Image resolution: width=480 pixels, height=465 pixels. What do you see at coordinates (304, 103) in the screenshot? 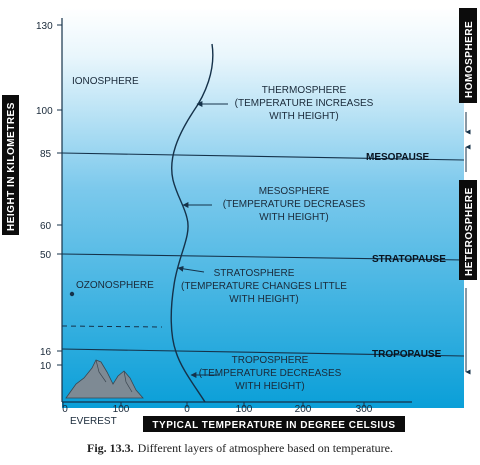
I see `thermosphere-desc-1: (TEMPERATURE INCREASES` at bounding box center [304, 103].